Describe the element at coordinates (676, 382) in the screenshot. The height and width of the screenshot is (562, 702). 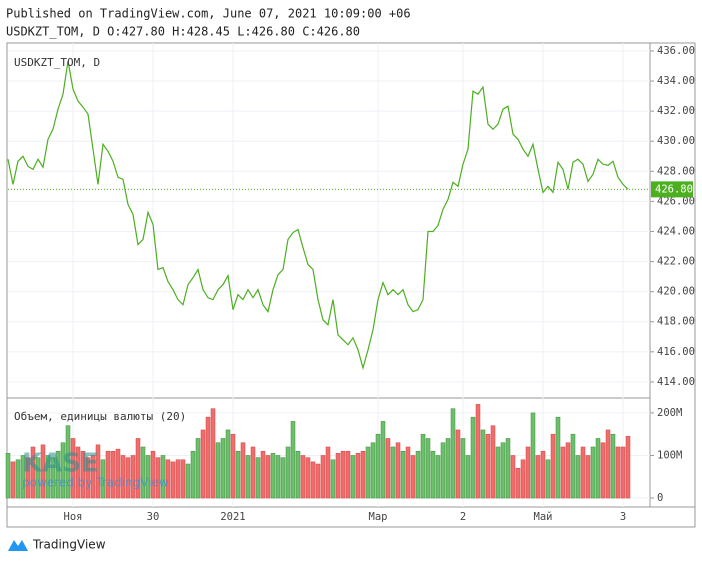
I see `y-tick-label: 414.00` at that location.